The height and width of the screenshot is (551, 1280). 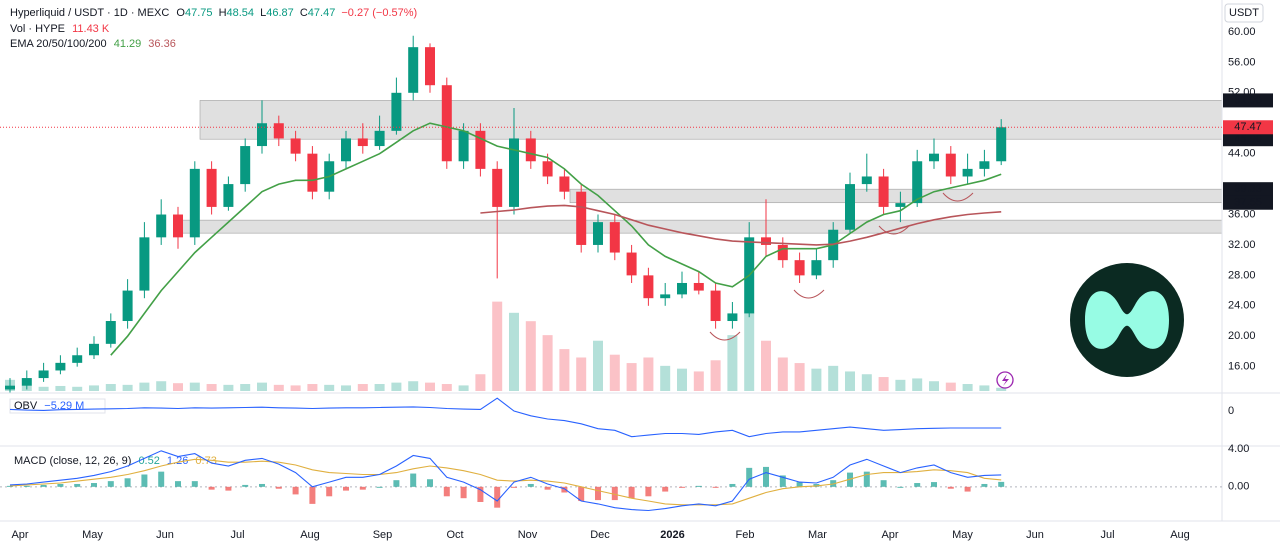 What do you see at coordinates (383, 535) in the screenshot?
I see `x-tick-label: Sep` at bounding box center [383, 535].